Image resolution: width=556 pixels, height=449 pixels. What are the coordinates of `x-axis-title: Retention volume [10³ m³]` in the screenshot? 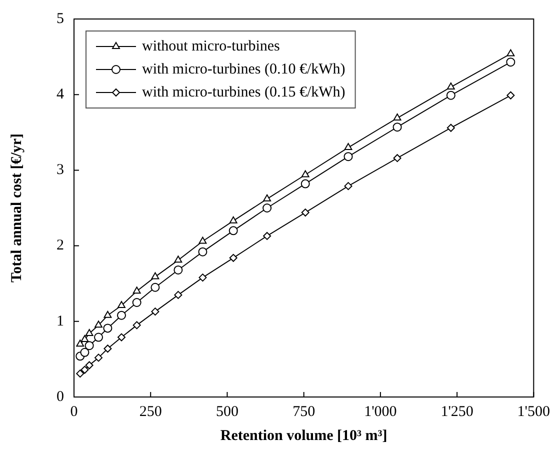 It's located at (304, 436).